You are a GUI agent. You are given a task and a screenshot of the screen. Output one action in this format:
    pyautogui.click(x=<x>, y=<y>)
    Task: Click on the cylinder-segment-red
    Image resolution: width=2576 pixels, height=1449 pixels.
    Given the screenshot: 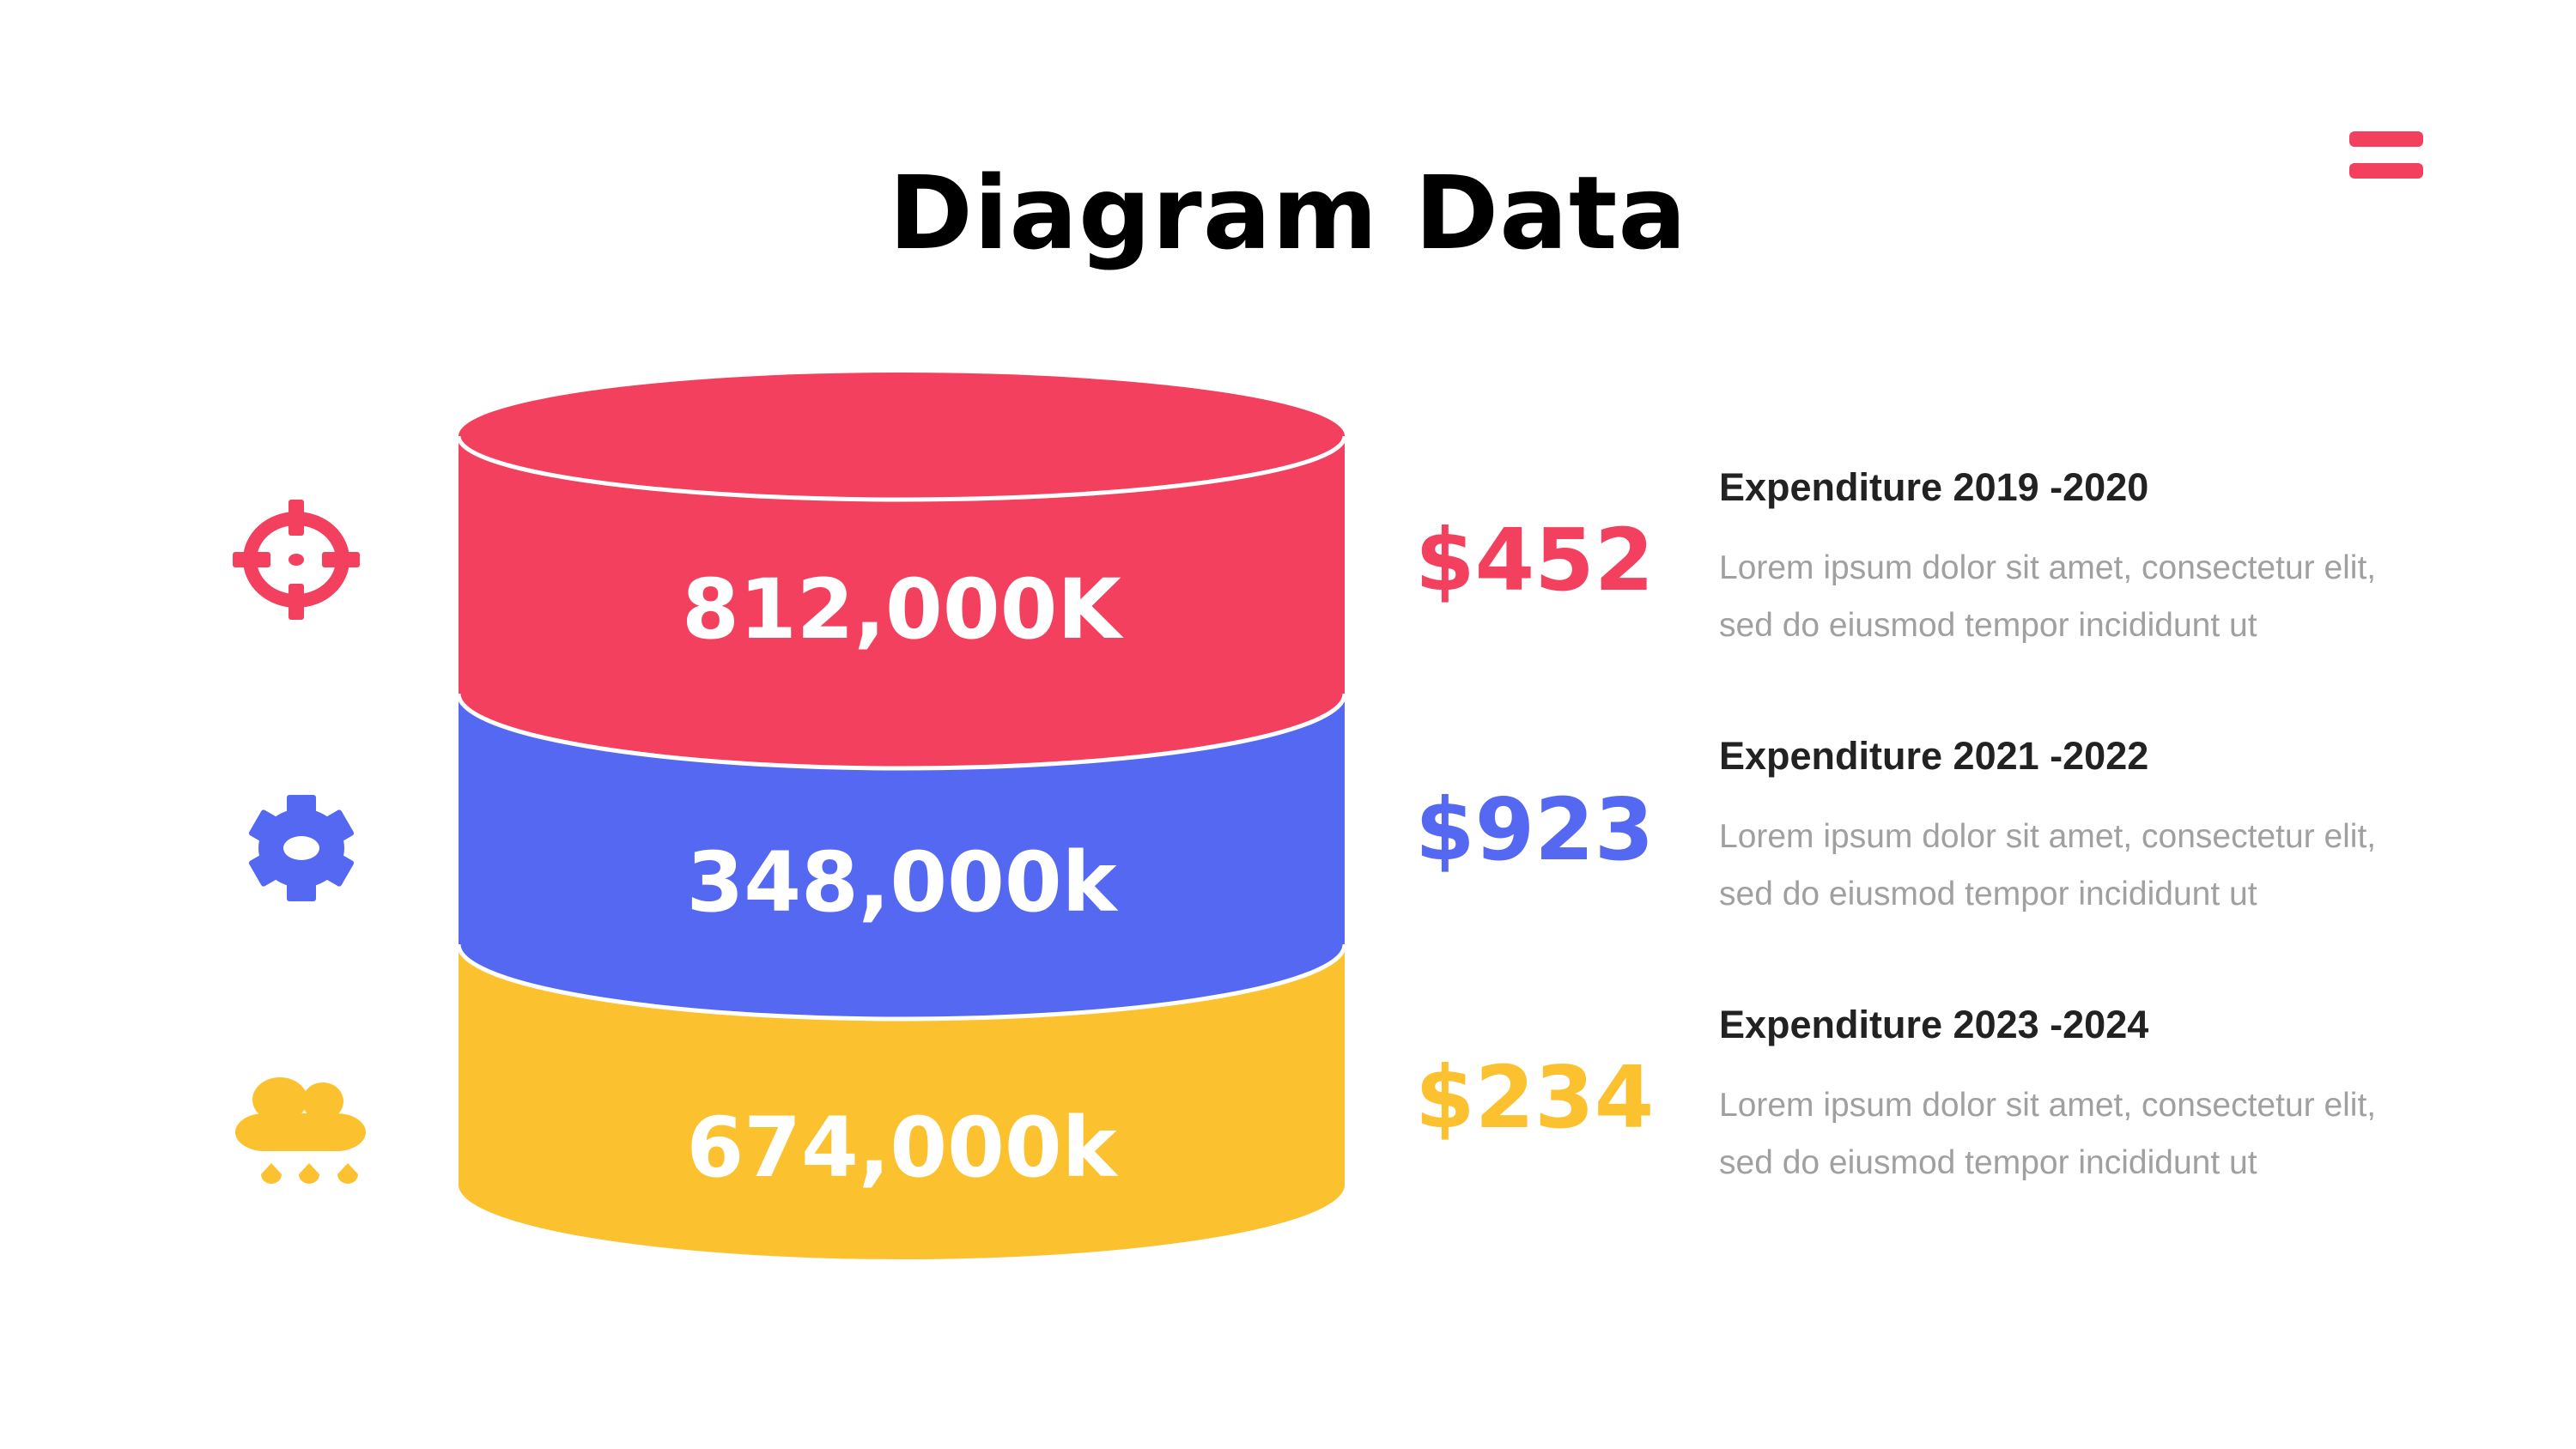 What is the action you would take?
    pyautogui.click(x=902, y=572)
    